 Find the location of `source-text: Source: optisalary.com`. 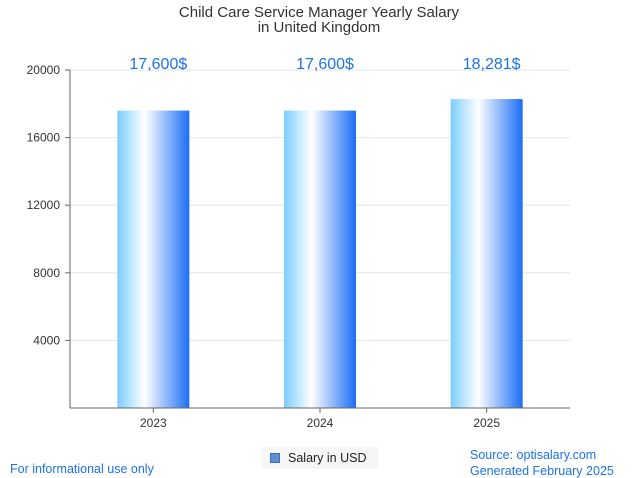

source-text: Source: optisalary.com is located at coordinates (533, 455).